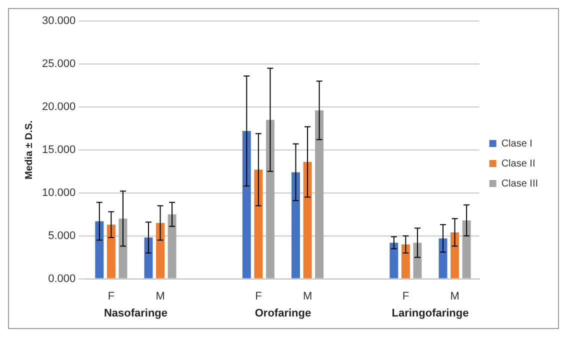  I want to click on y-tick-label: 30.000, so click(59, 21).